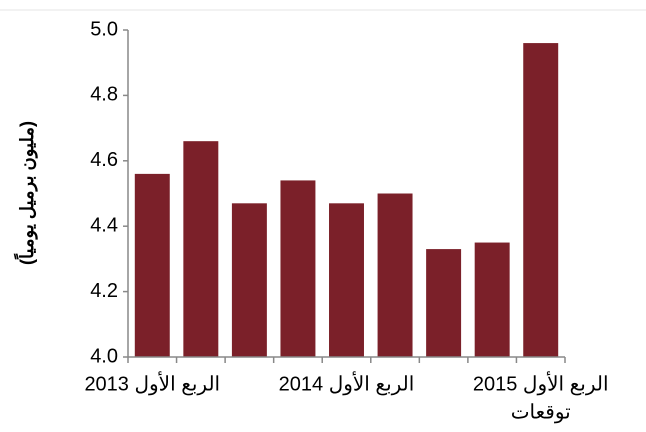 Image resolution: width=646 pixels, height=432 pixels. I want to click on annotation: توقعات, so click(541, 412).